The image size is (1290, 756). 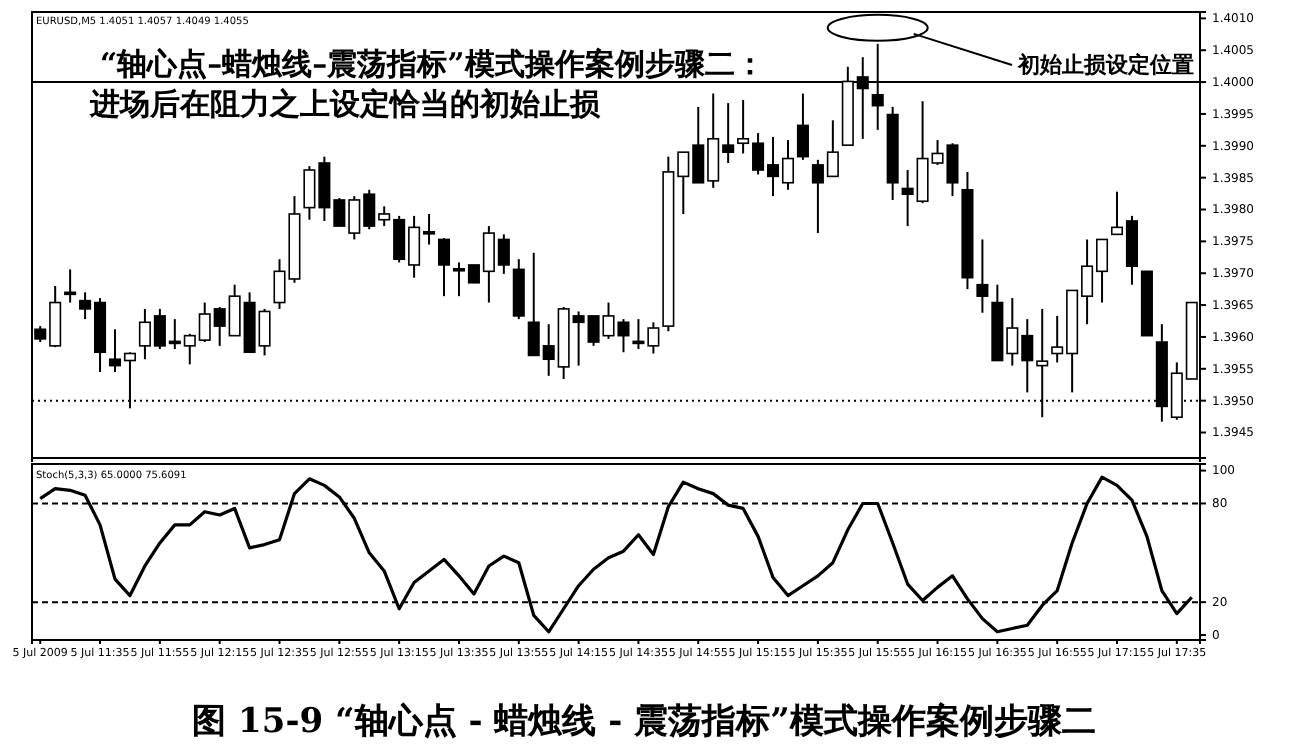 I want to click on text: 进场后在阻力之上设定恰当的初始止损, so click(x=345, y=104).